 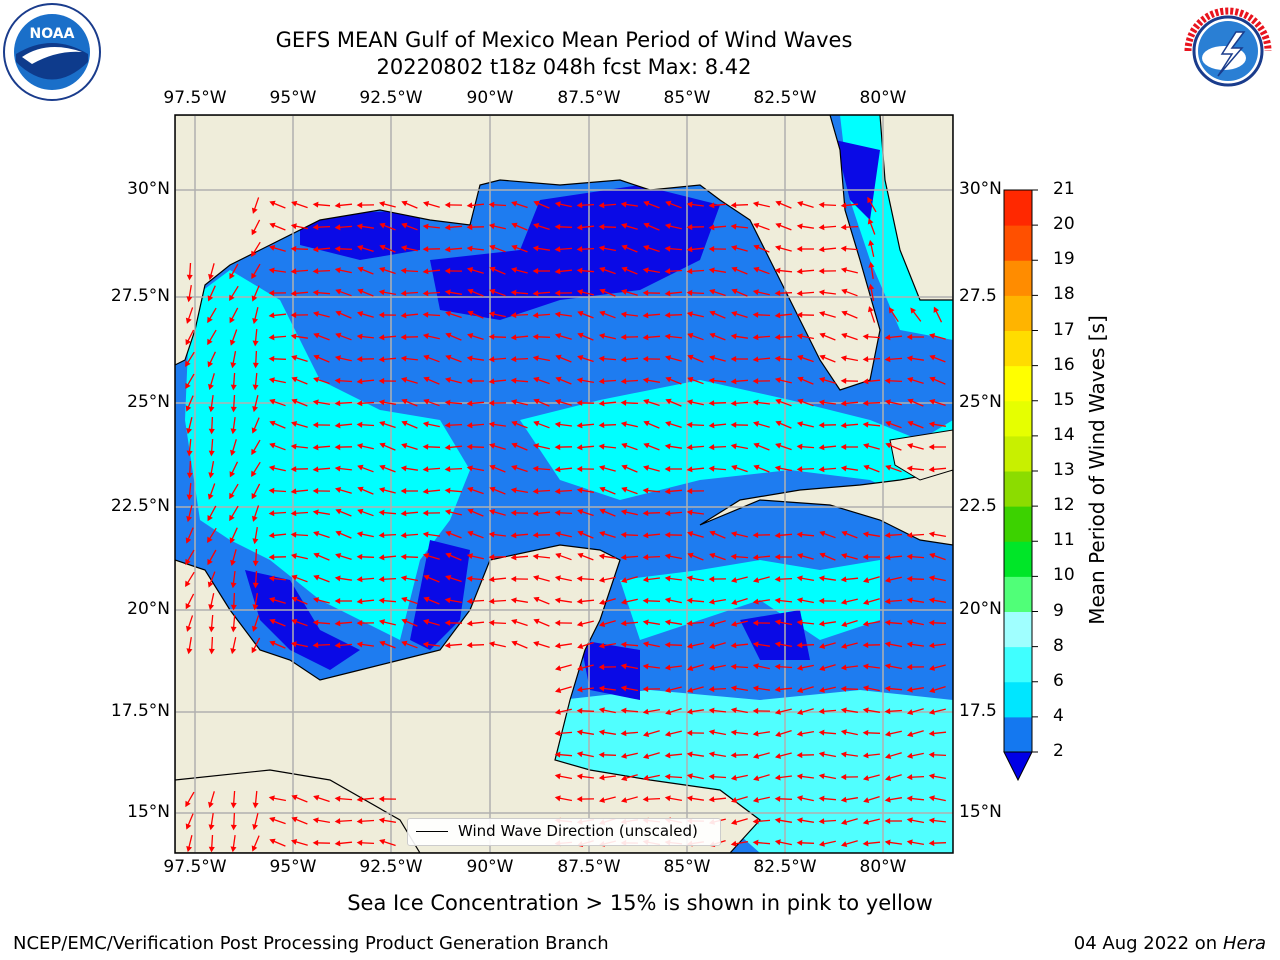 What do you see at coordinates (687, 98) in the screenshot?
I see `lon-tick-label: 85°W` at bounding box center [687, 98].